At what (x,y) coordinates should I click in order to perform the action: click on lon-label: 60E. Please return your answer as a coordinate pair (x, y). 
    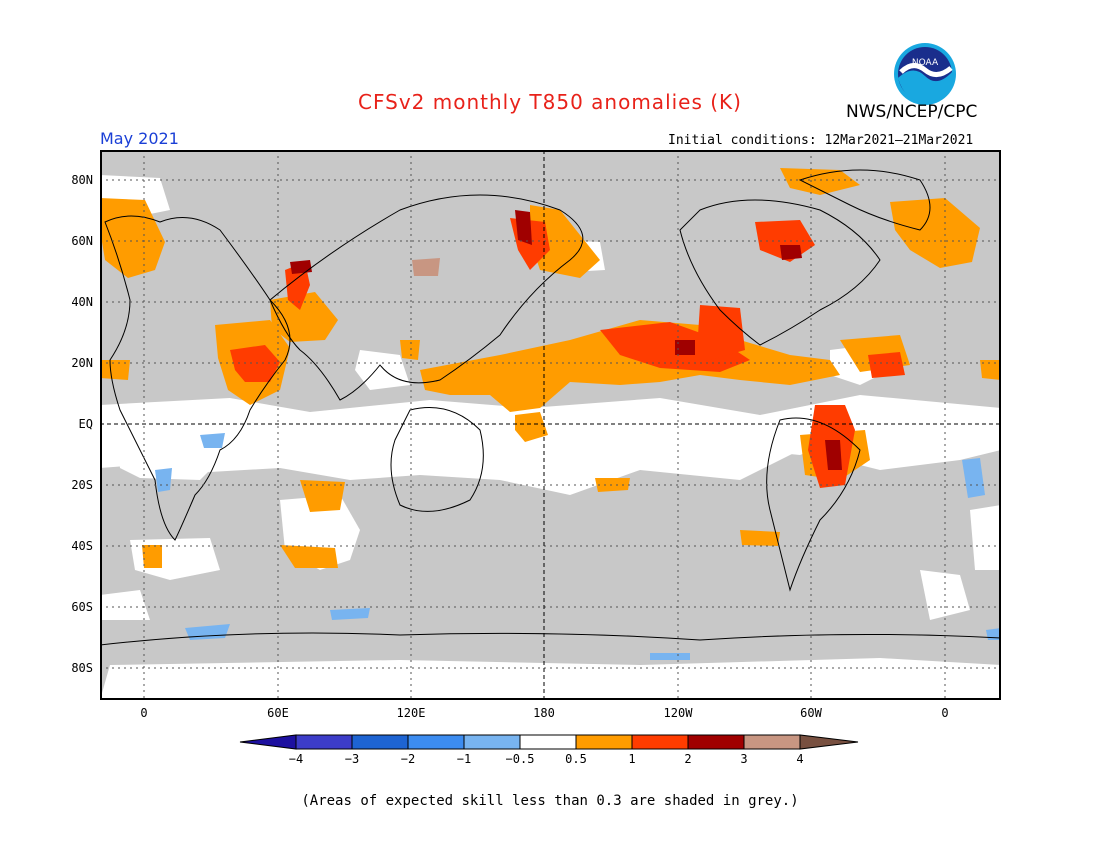
    Looking at the image, I should click on (278, 713).